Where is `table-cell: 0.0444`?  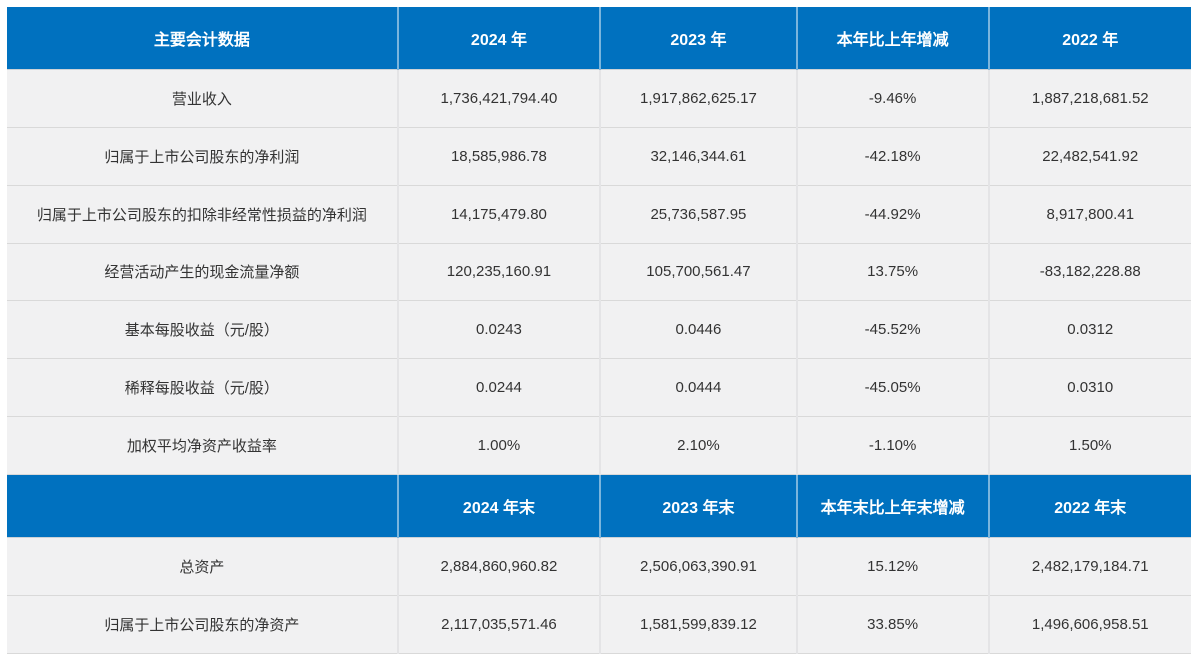 table-cell: 0.0444 is located at coordinates (699, 387).